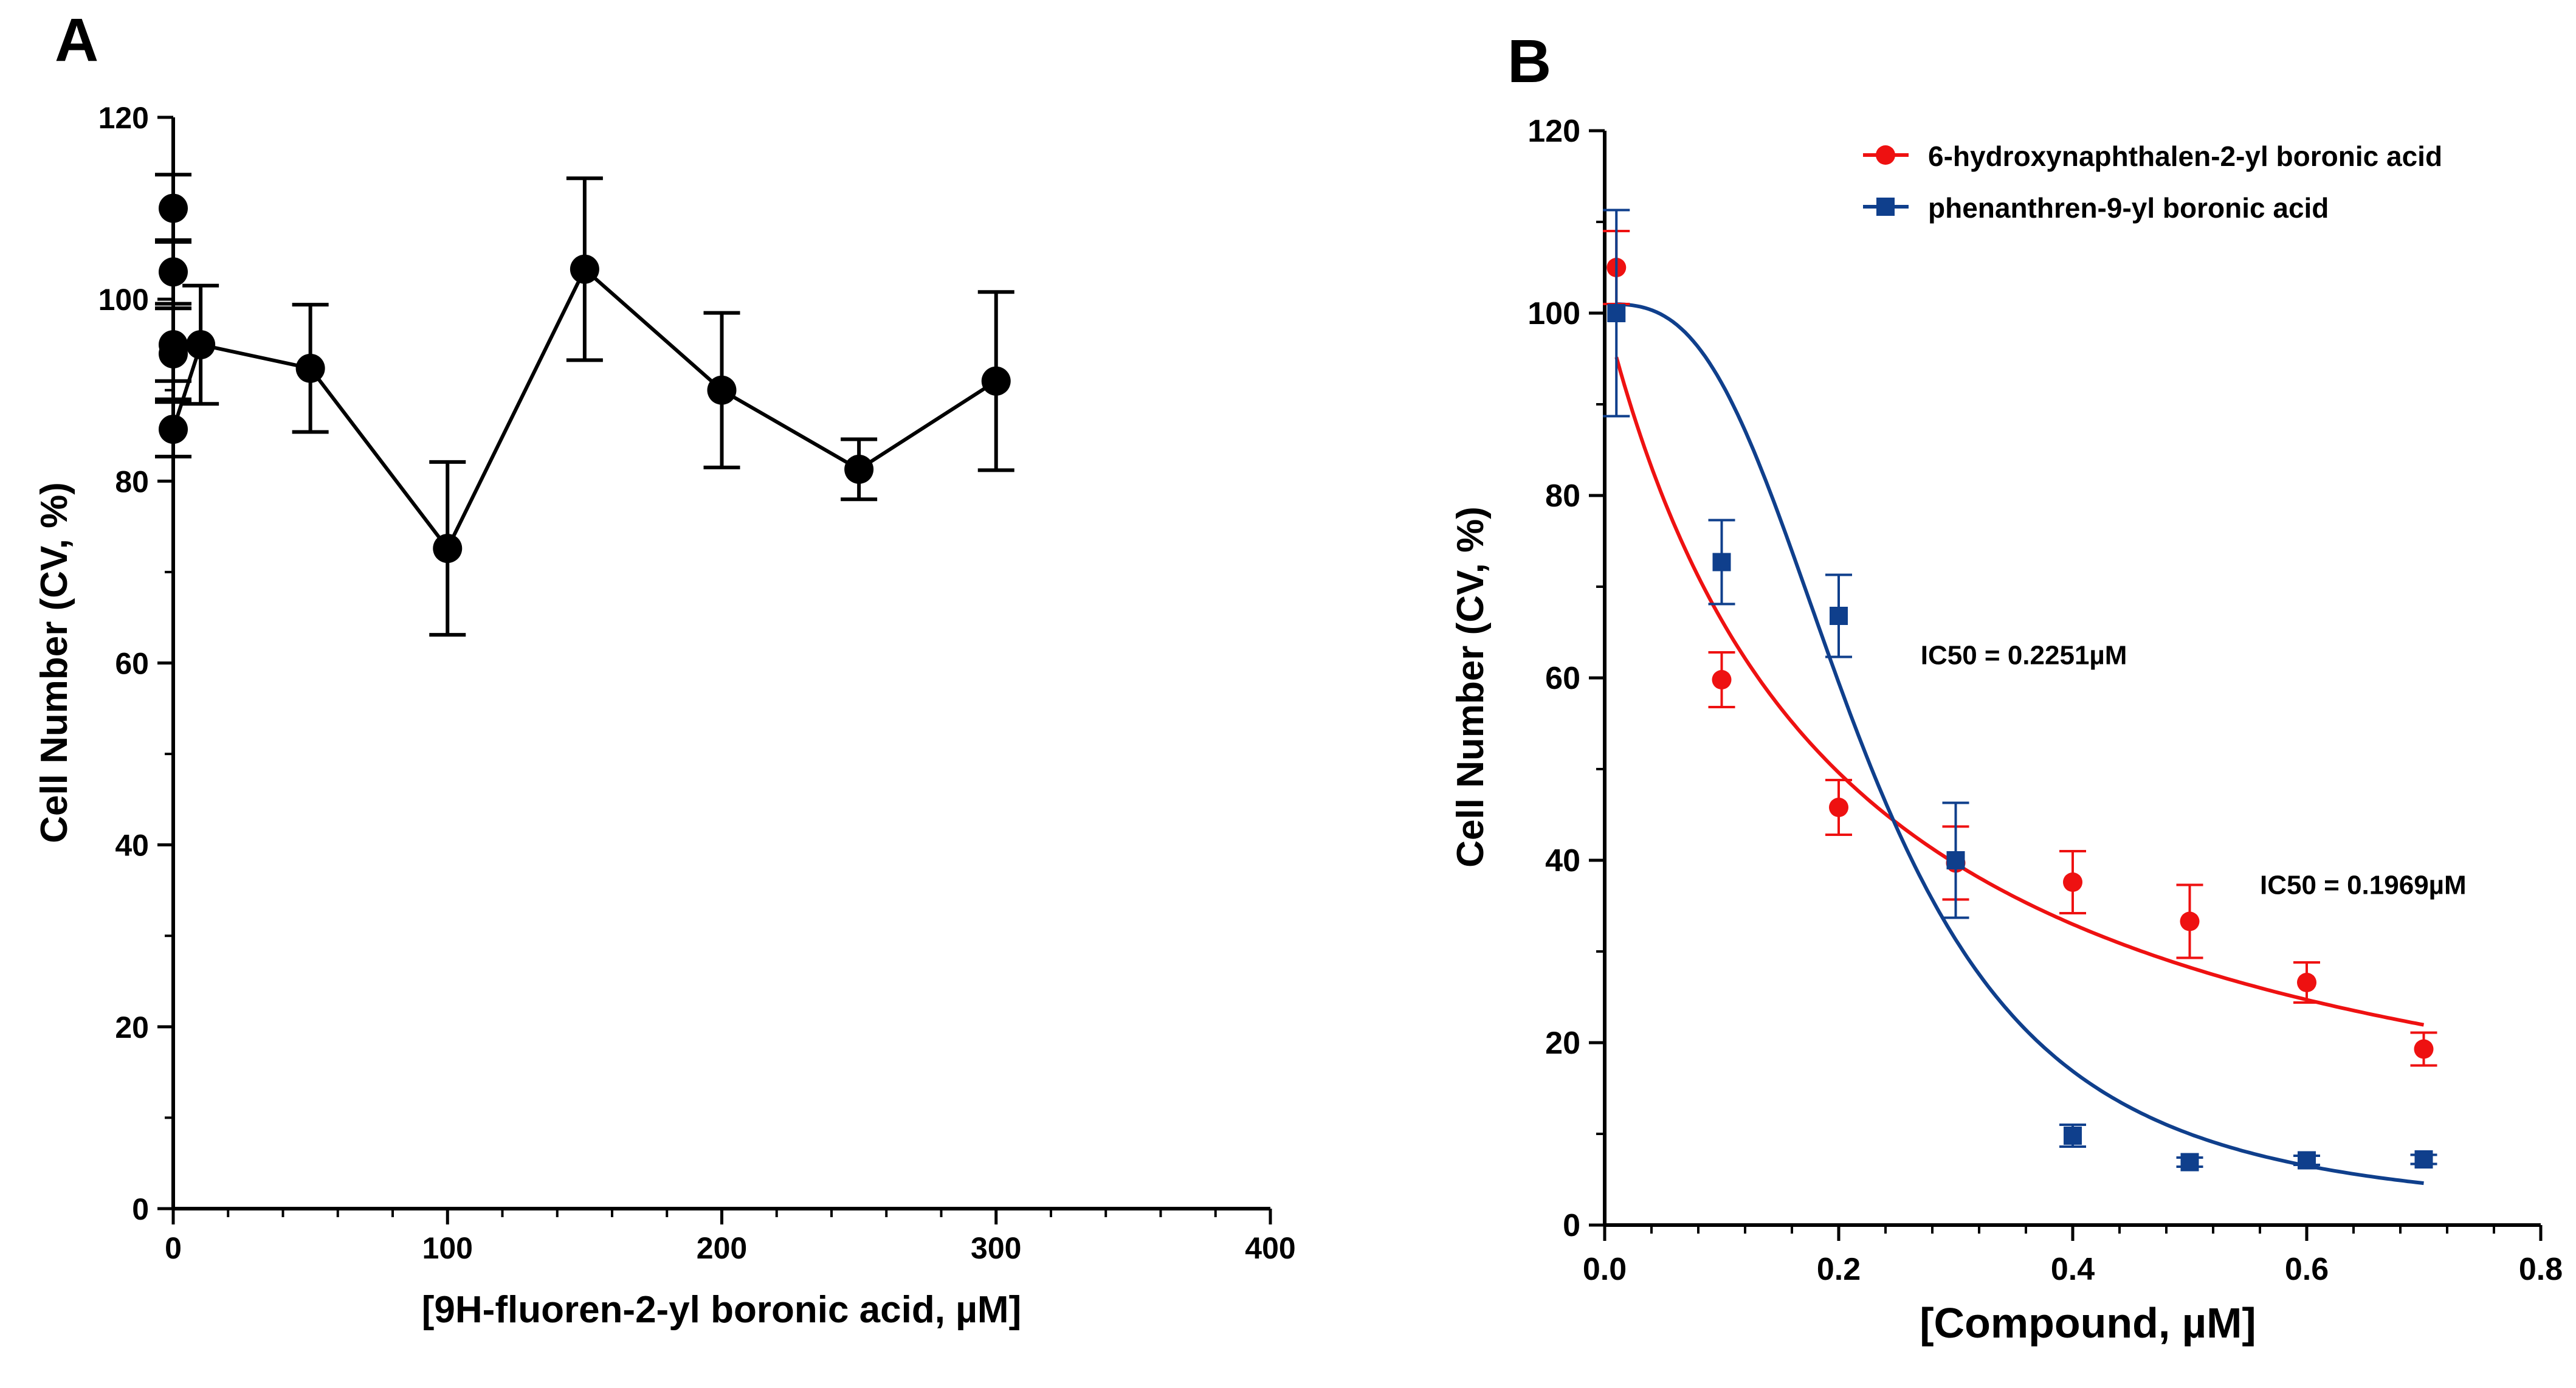 This screenshot has width=2576, height=1388. What do you see at coordinates (132, 1027) in the screenshot?
I see `chart-a-y-tick-label: 20` at bounding box center [132, 1027].